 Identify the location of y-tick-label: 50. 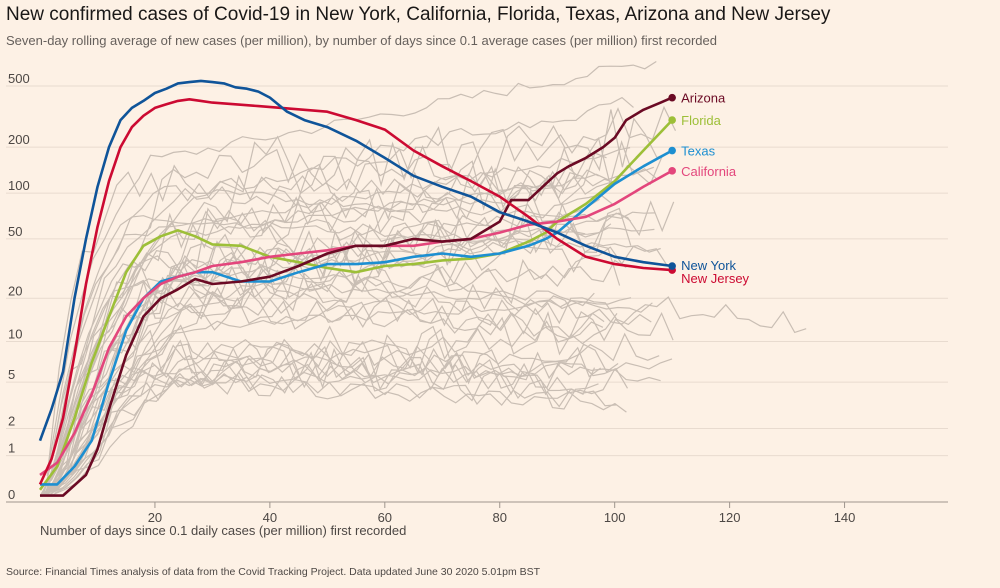
(15, 231).